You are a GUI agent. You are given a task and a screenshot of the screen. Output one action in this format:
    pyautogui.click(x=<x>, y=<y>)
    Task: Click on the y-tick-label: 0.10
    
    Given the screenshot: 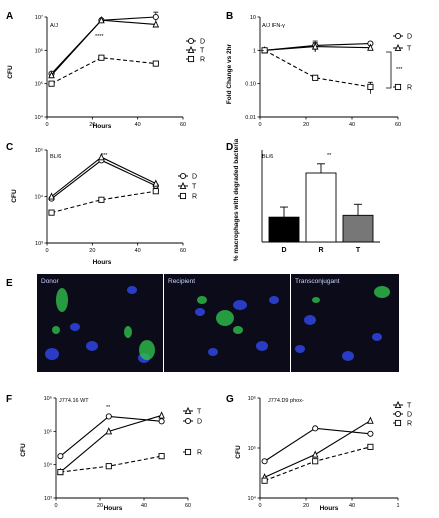 What is the action you would take?
    pyautogui.click(x=250, y=85)
    